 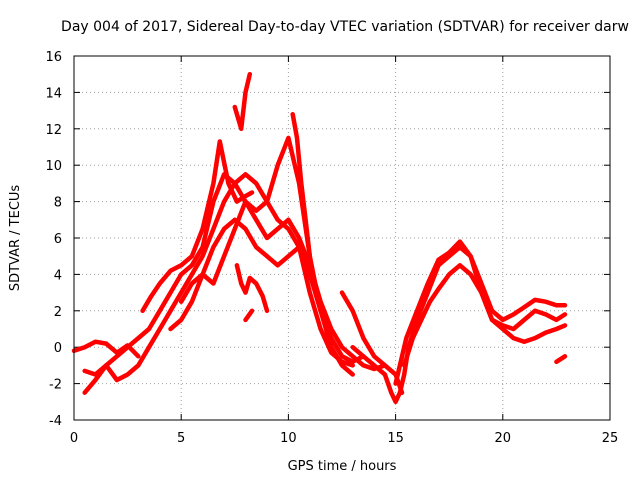 I want to click on y-axis-label: SDTVAR / TECUs, so click(x=15, y=238).